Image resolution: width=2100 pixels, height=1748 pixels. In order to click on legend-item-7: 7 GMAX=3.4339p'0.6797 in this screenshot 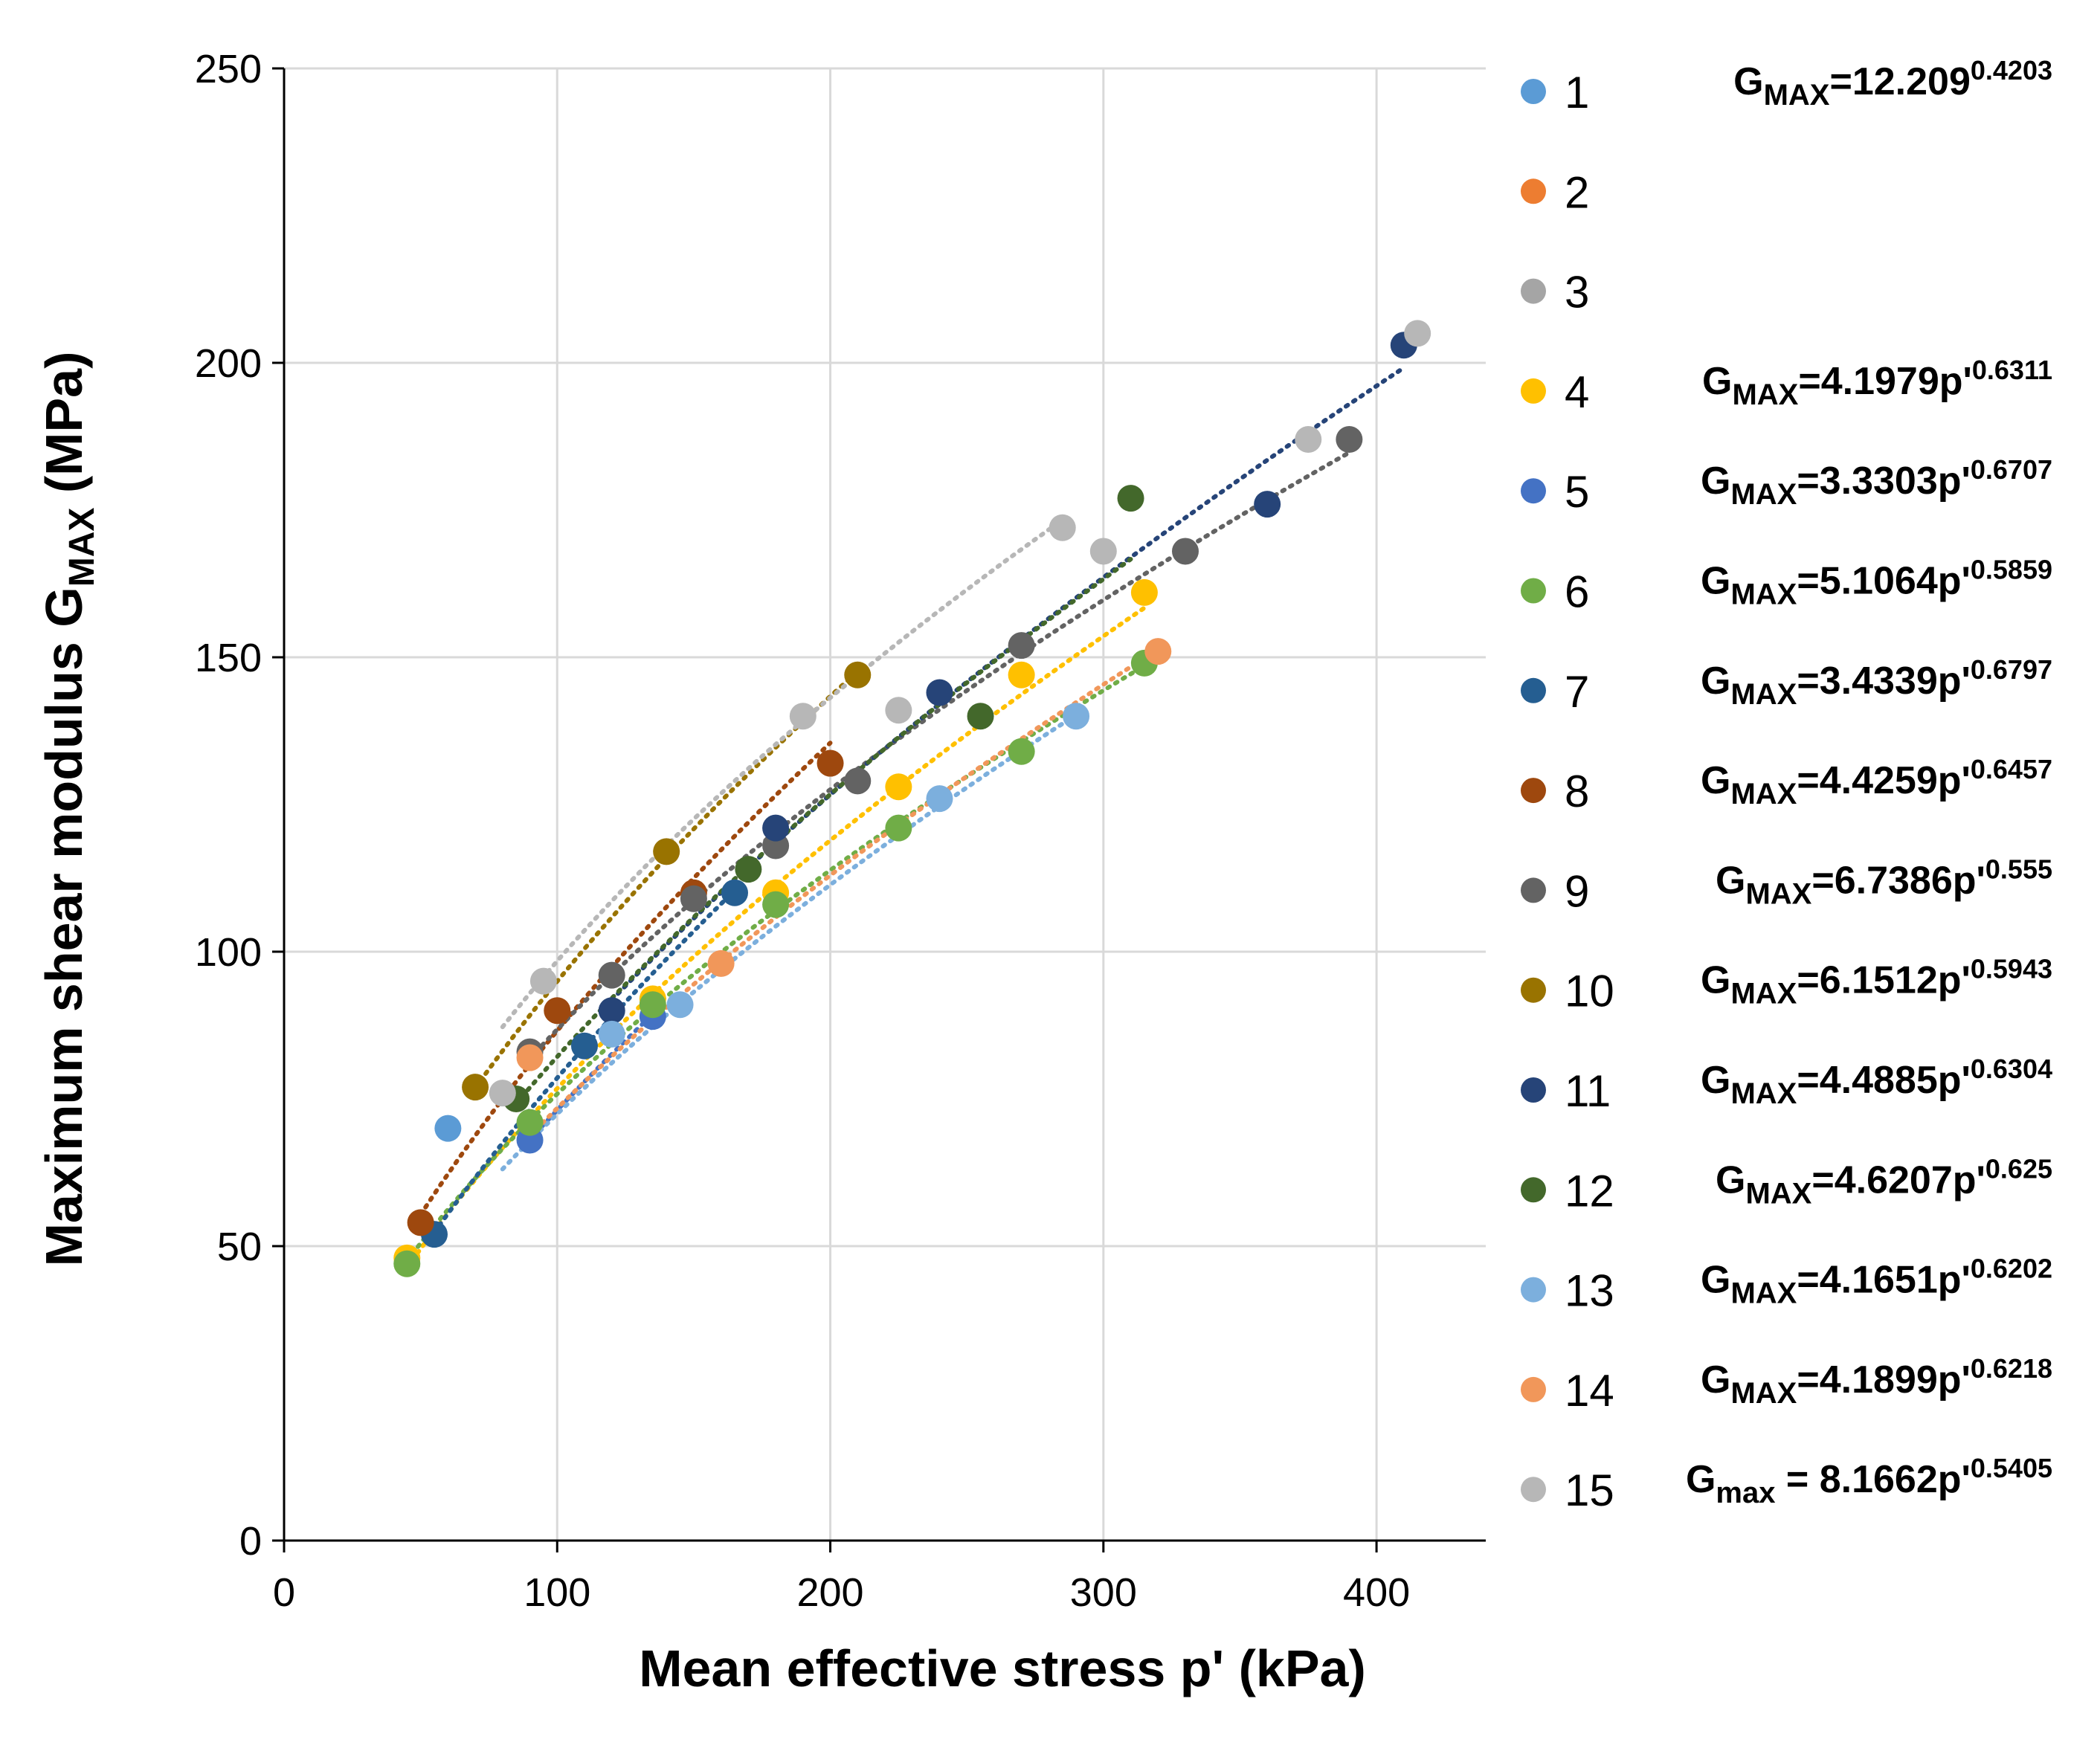, I will do `click(1786, 686)`.